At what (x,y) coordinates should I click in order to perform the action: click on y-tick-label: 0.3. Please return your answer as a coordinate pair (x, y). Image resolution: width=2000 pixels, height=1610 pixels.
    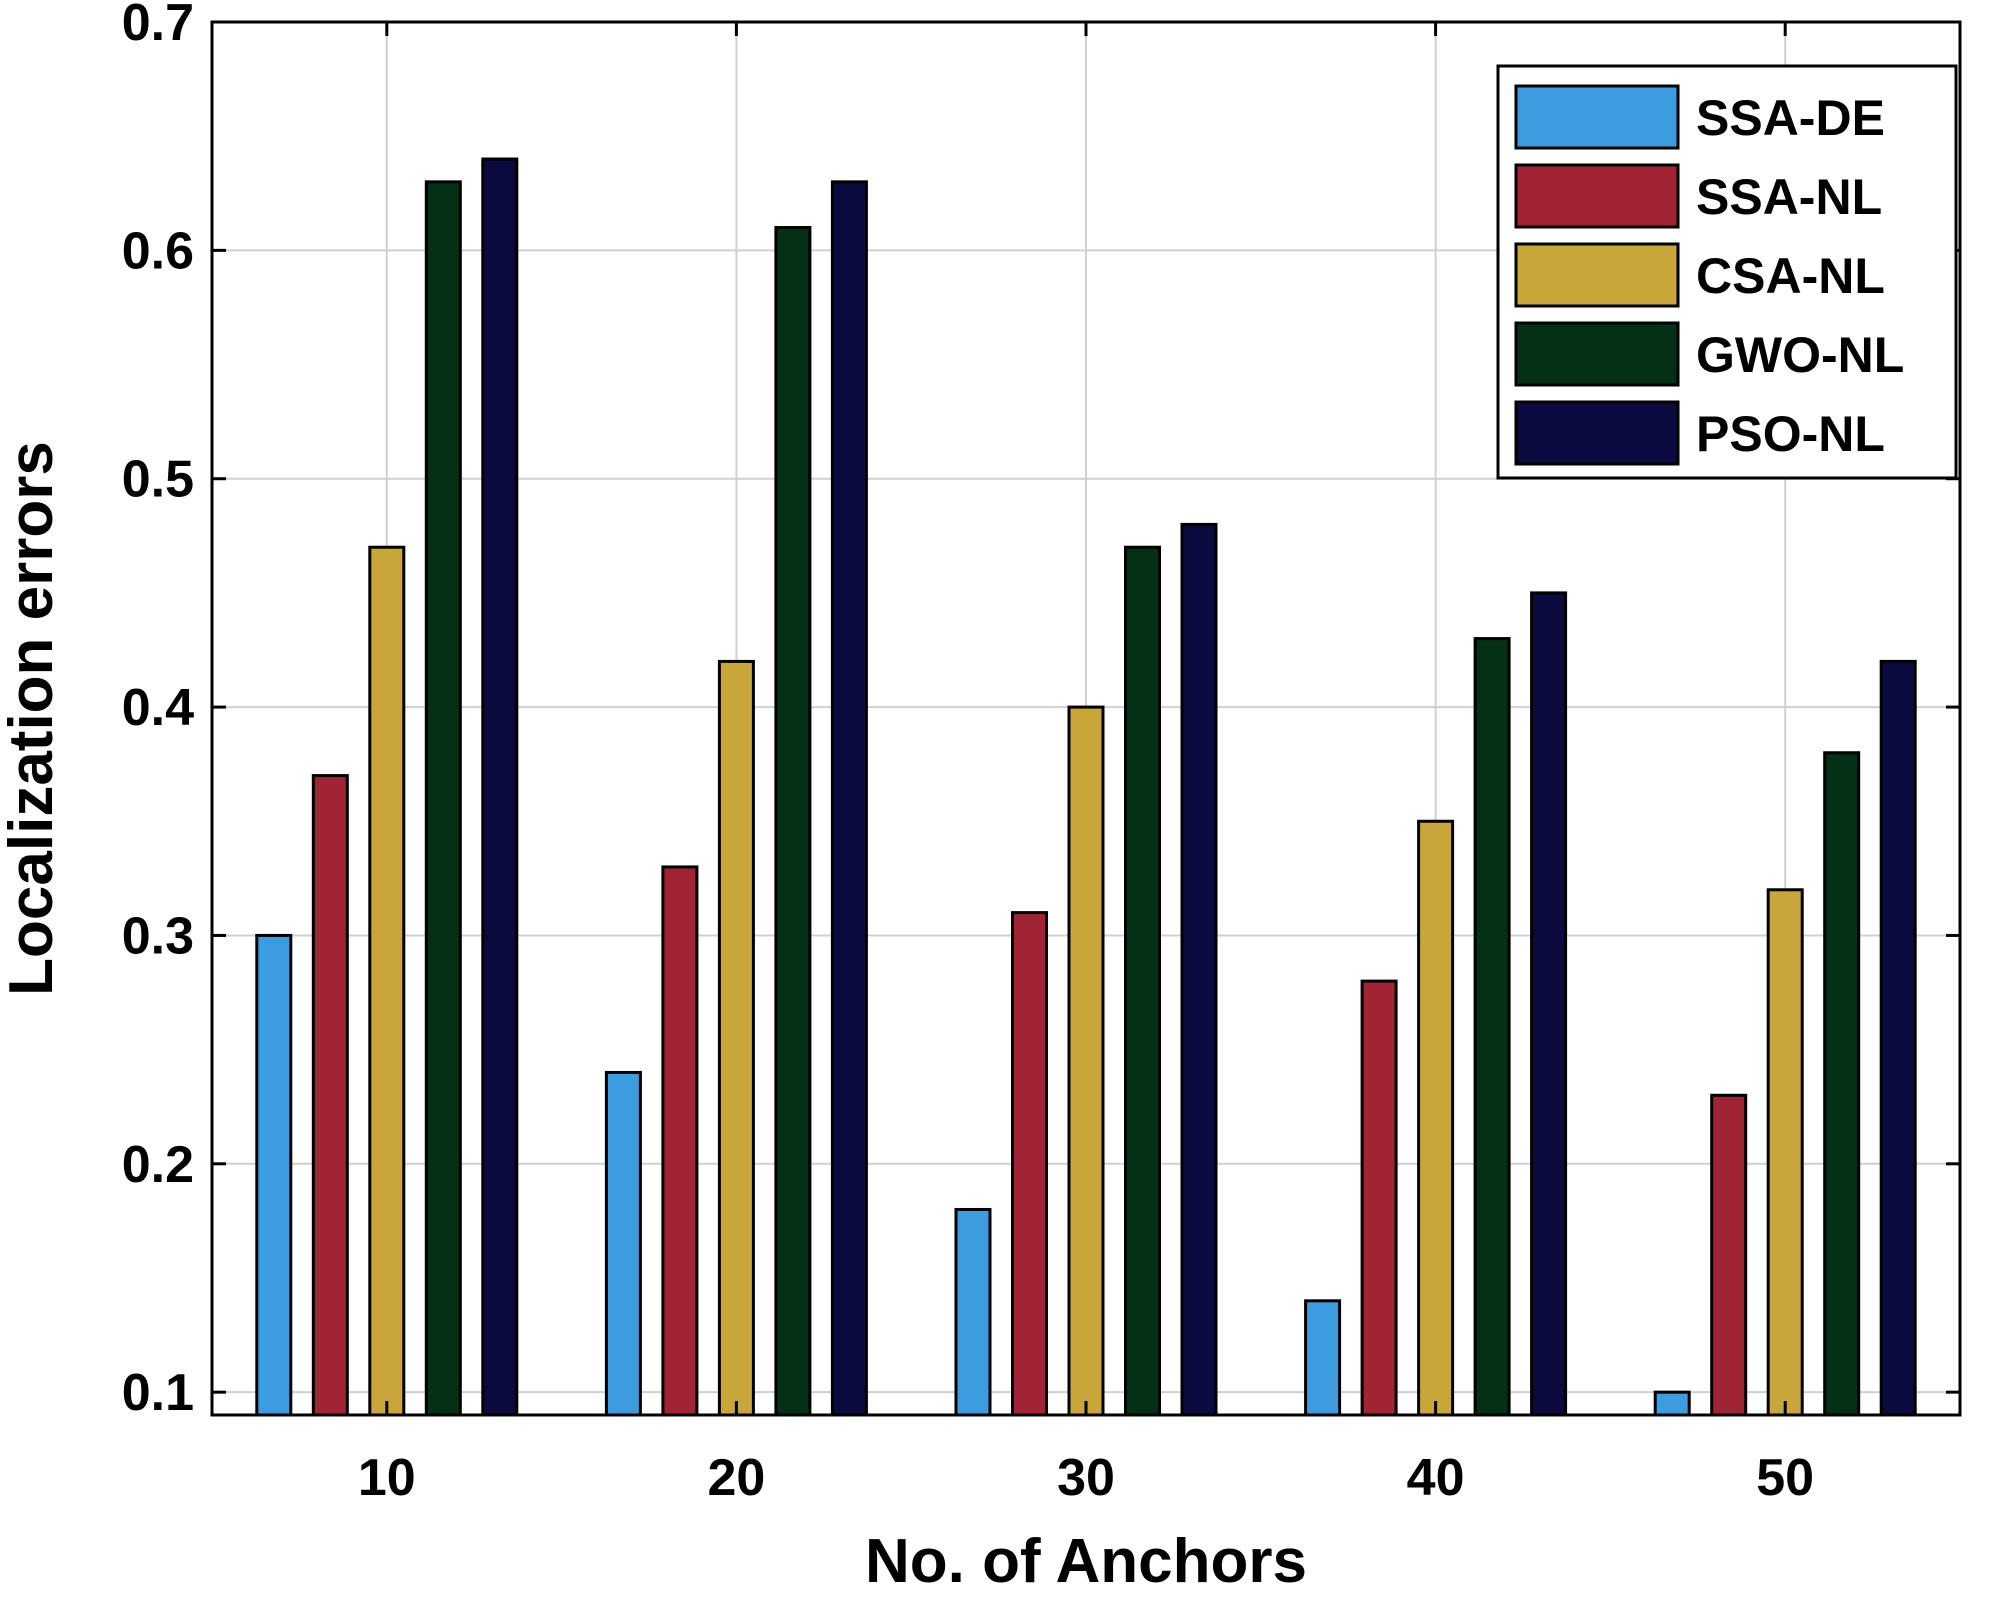
    Looking at the image, I should click on (158, 936).